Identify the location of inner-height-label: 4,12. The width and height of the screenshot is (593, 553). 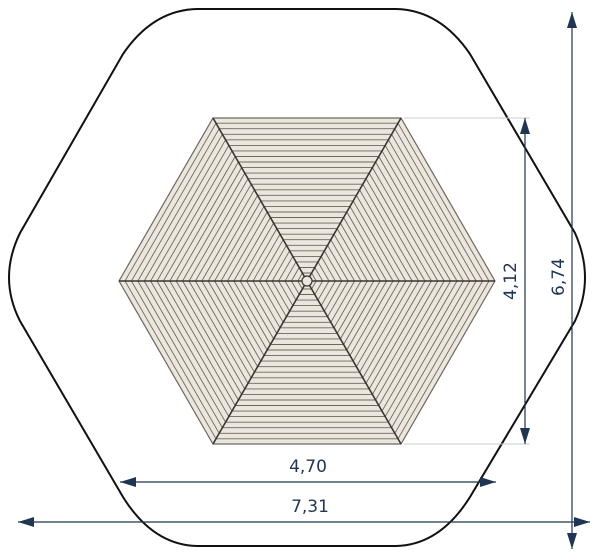
(511, 281).